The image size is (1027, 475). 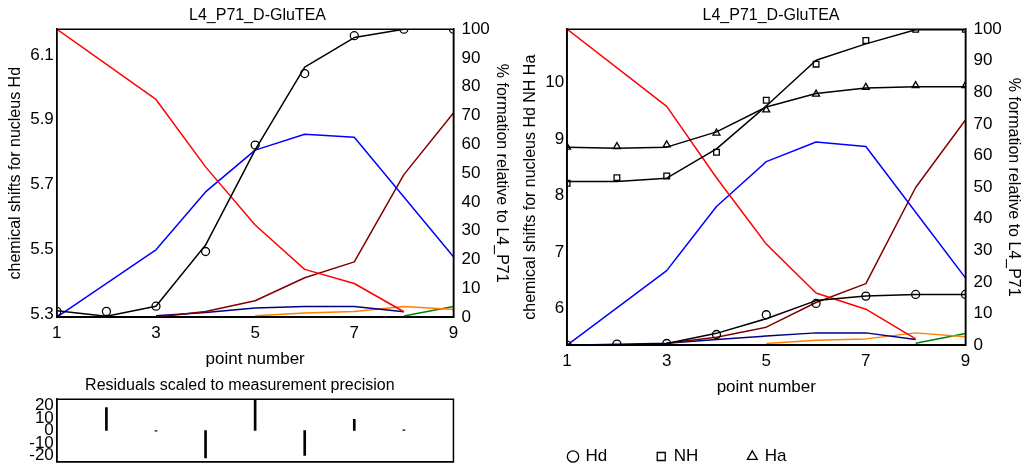 I want to click on y-tick-label: 5.7, so click(x=42, y=184).